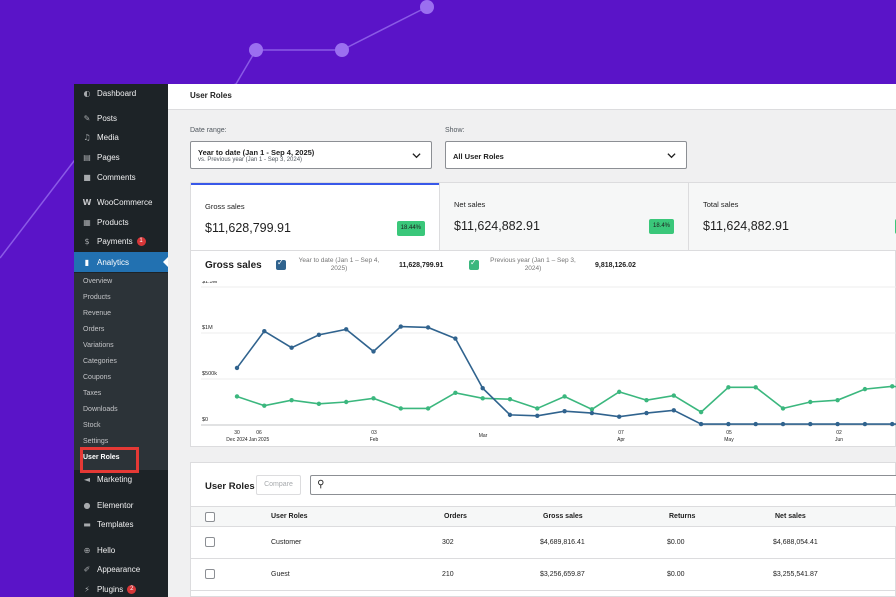 The width and height of the screenshot is (896, 597). I want to click on y-tick-label: $1M, so click(207, 328).